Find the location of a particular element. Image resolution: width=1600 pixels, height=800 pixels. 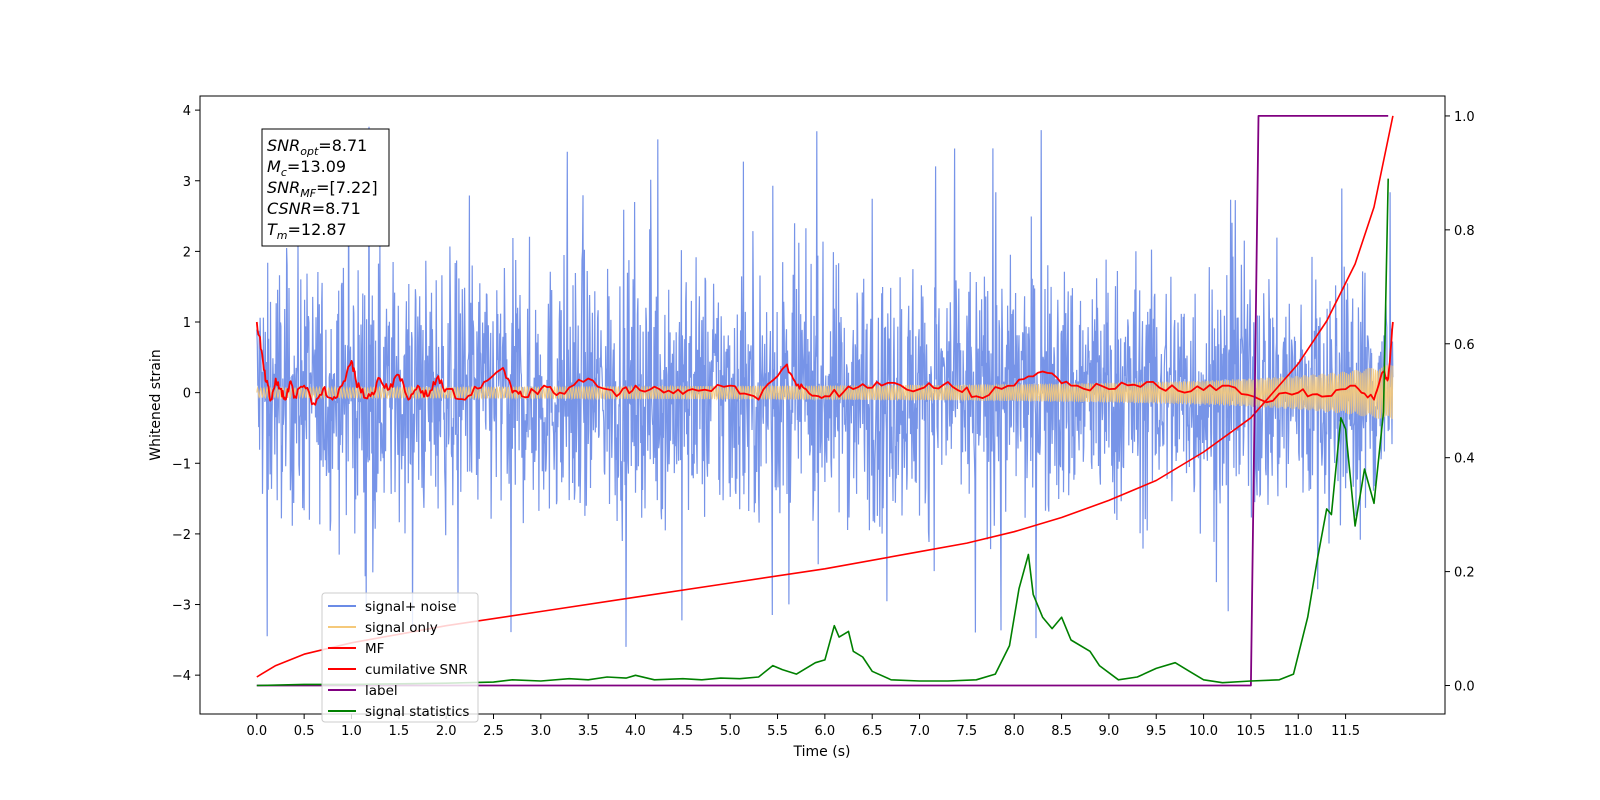

y-tick-label: −4 is located at coordinates (181, 676).